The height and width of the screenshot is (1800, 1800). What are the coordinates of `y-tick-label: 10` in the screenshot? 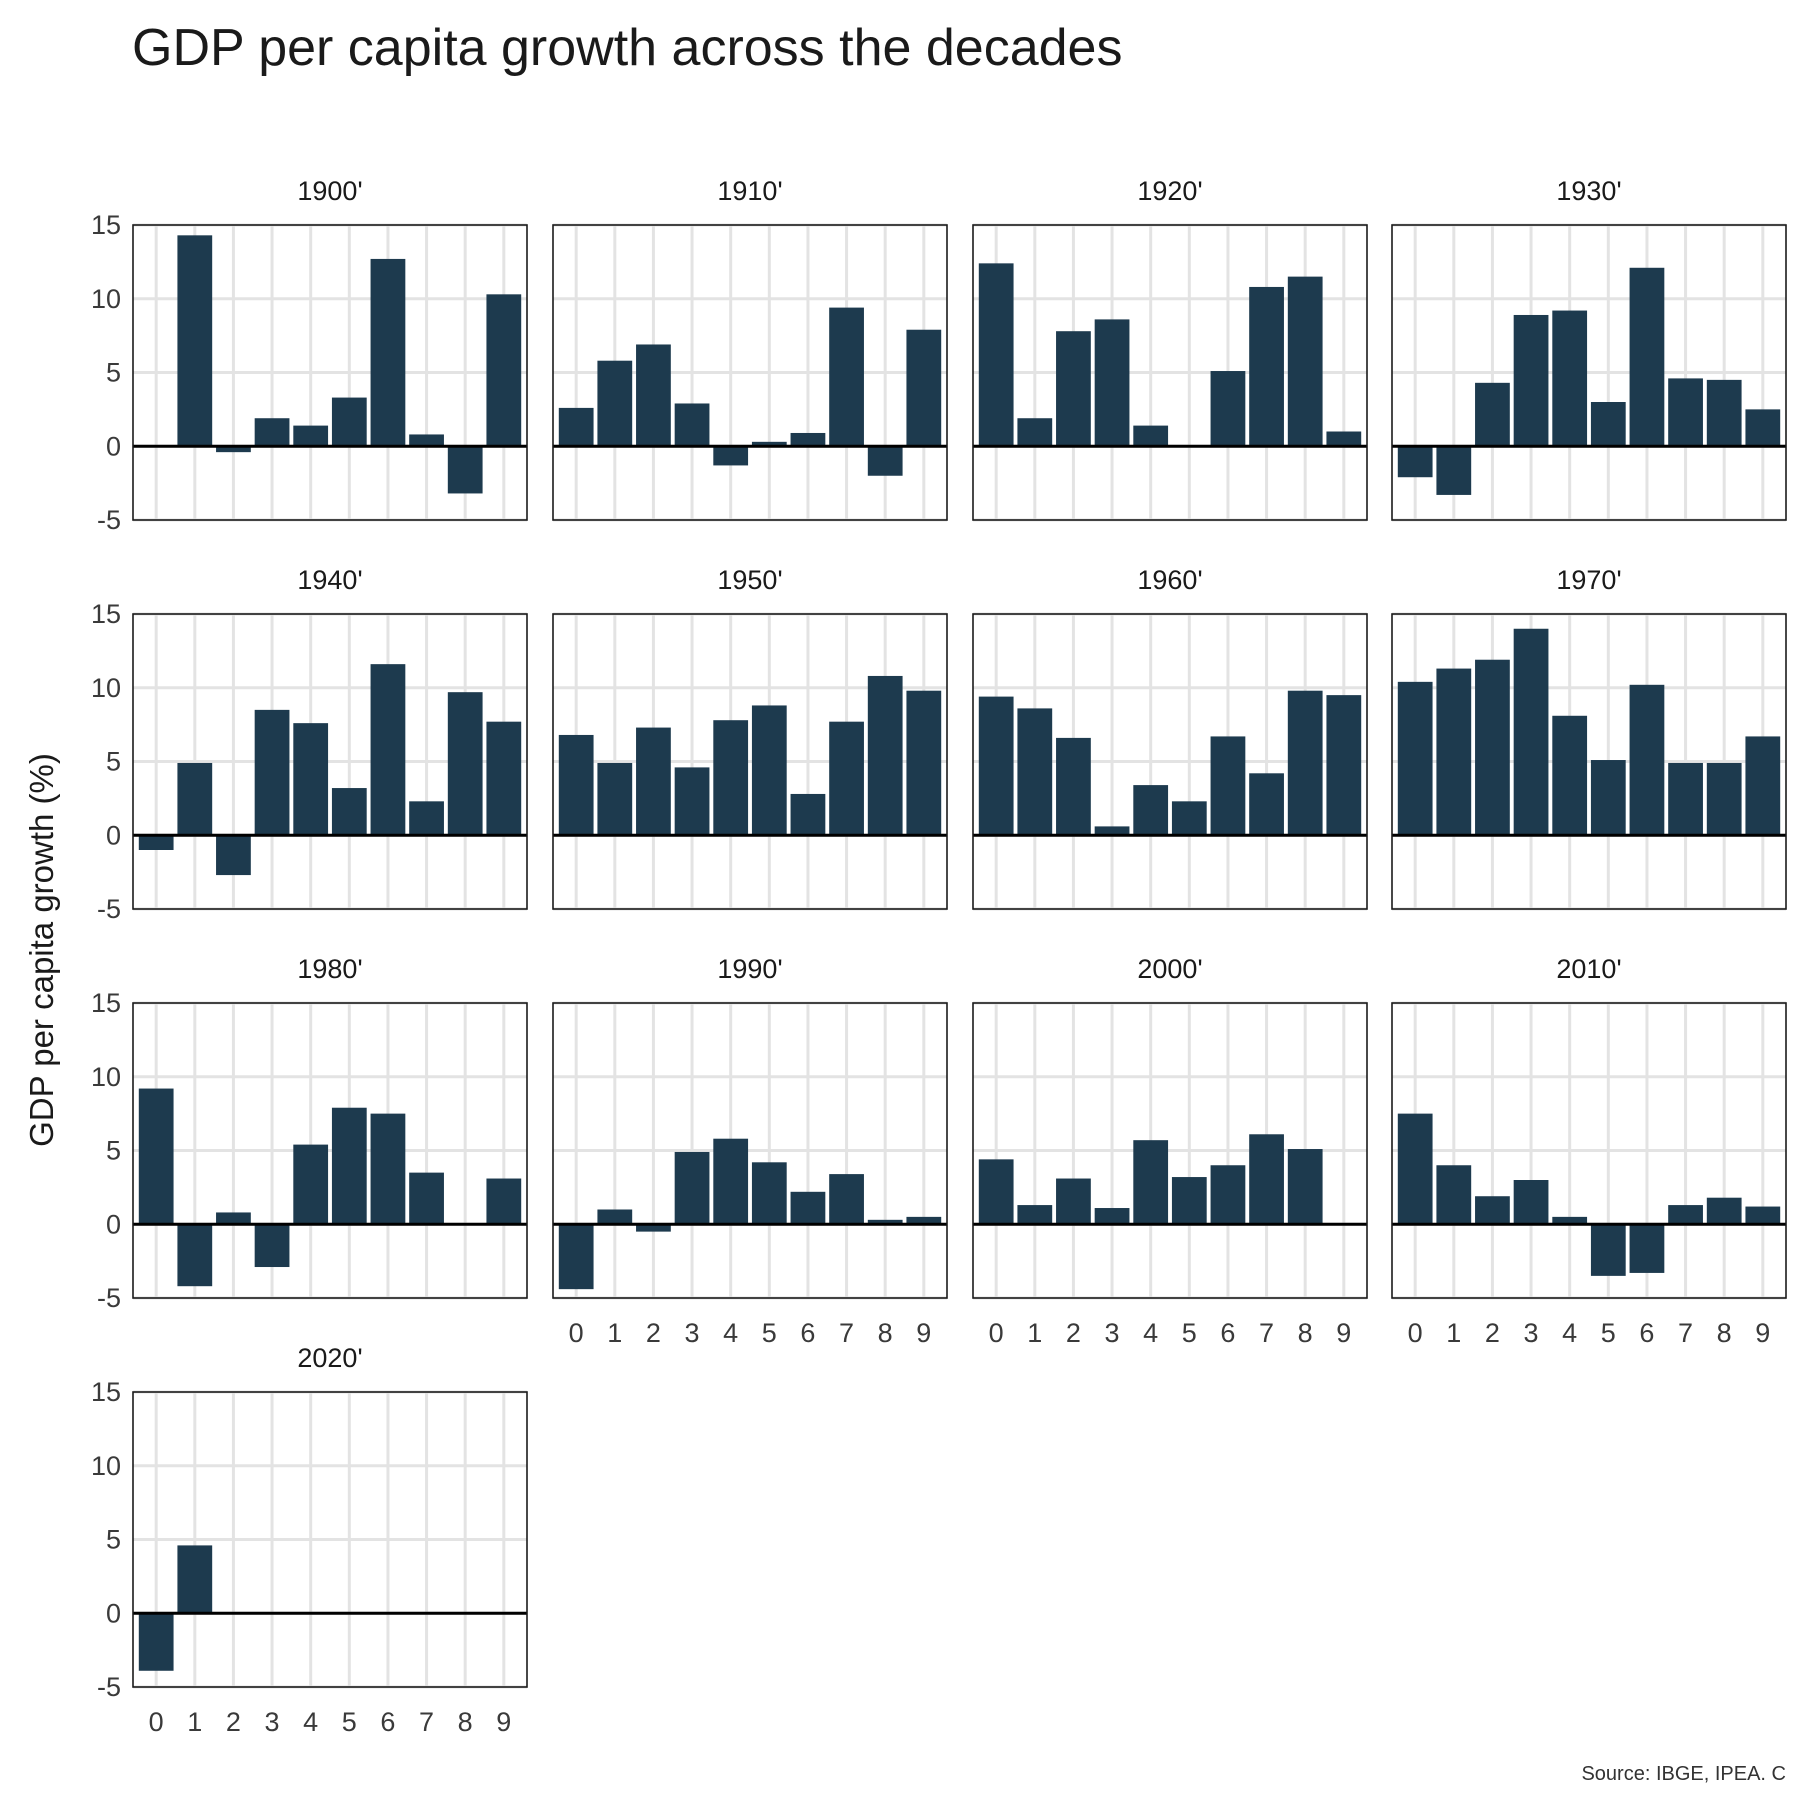 It's located at (106, 1466).